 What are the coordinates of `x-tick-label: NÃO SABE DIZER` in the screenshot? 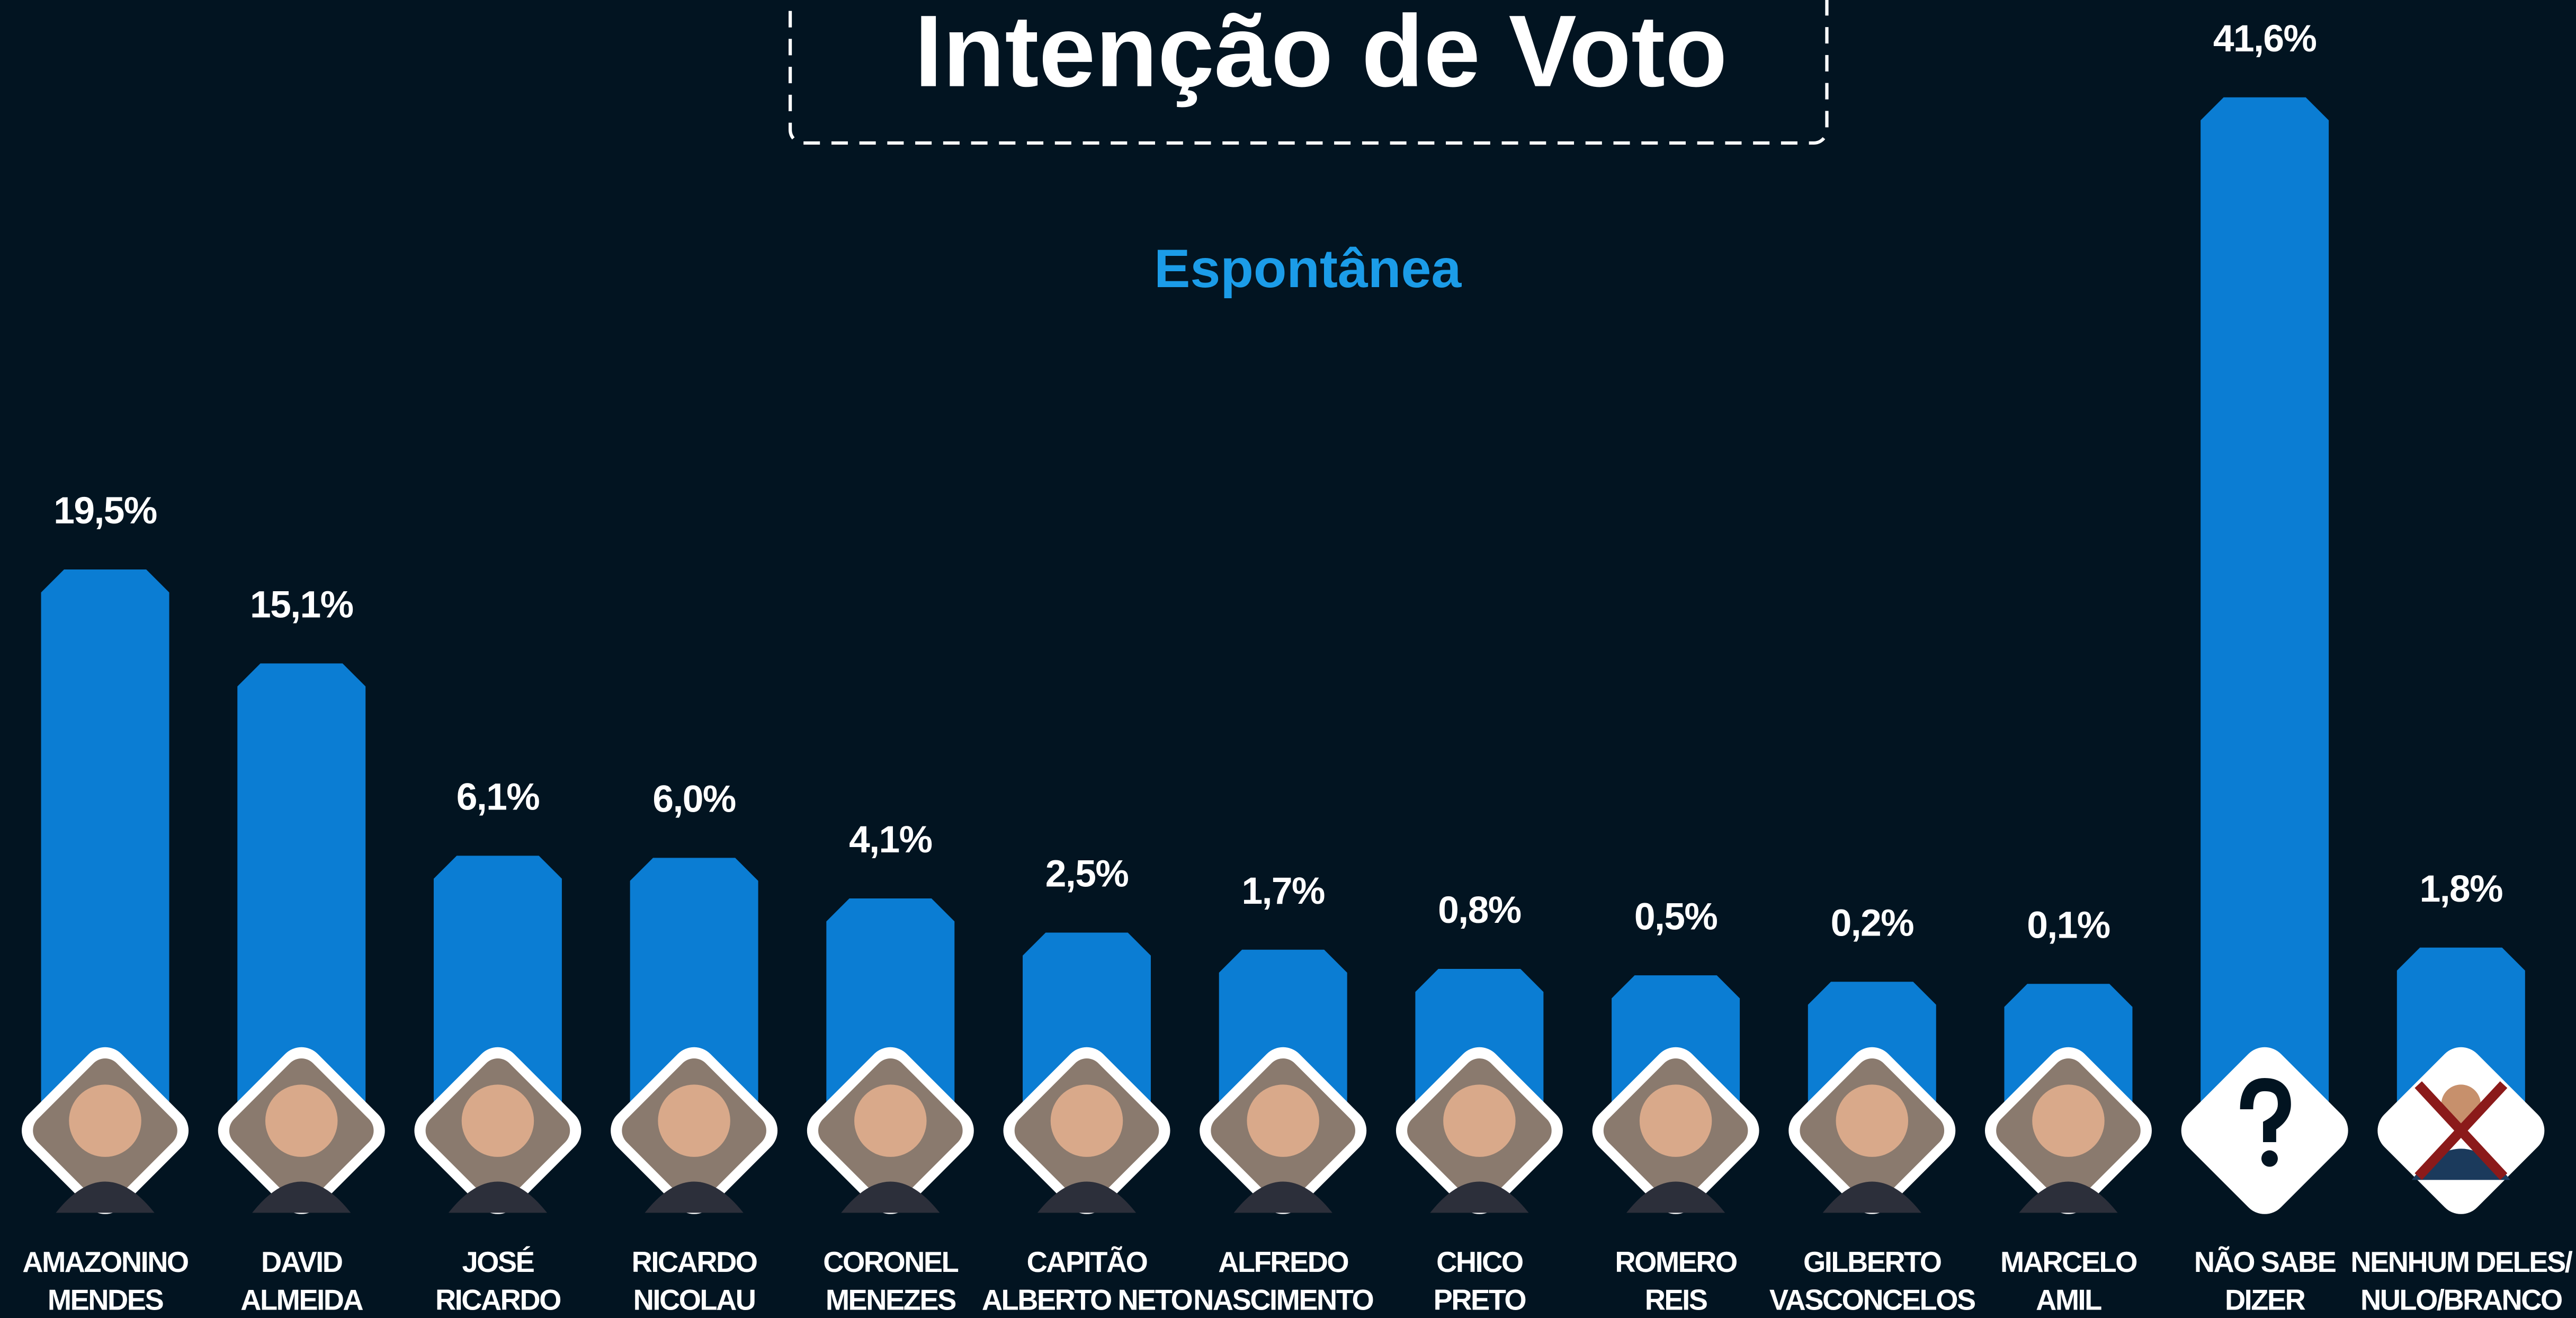 It's located at (2265, 1281).